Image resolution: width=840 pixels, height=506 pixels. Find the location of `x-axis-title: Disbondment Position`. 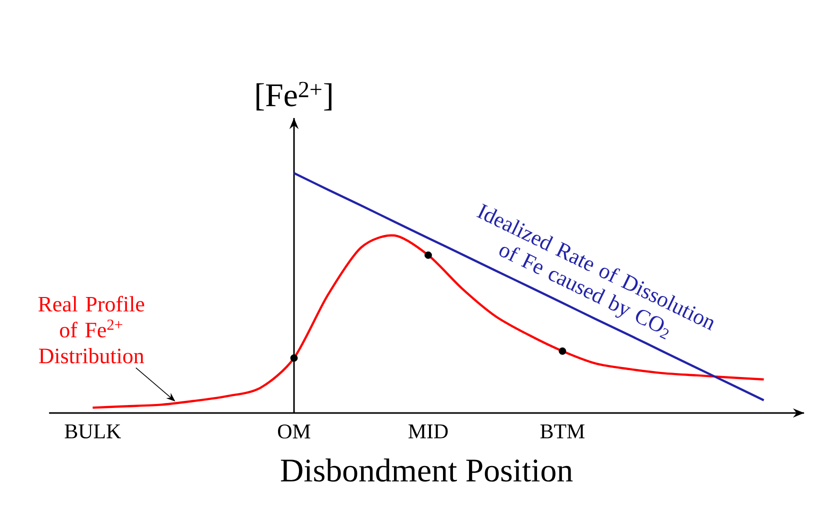

x-axis-title: Disbondment Position is located at coordinates (426, 470).